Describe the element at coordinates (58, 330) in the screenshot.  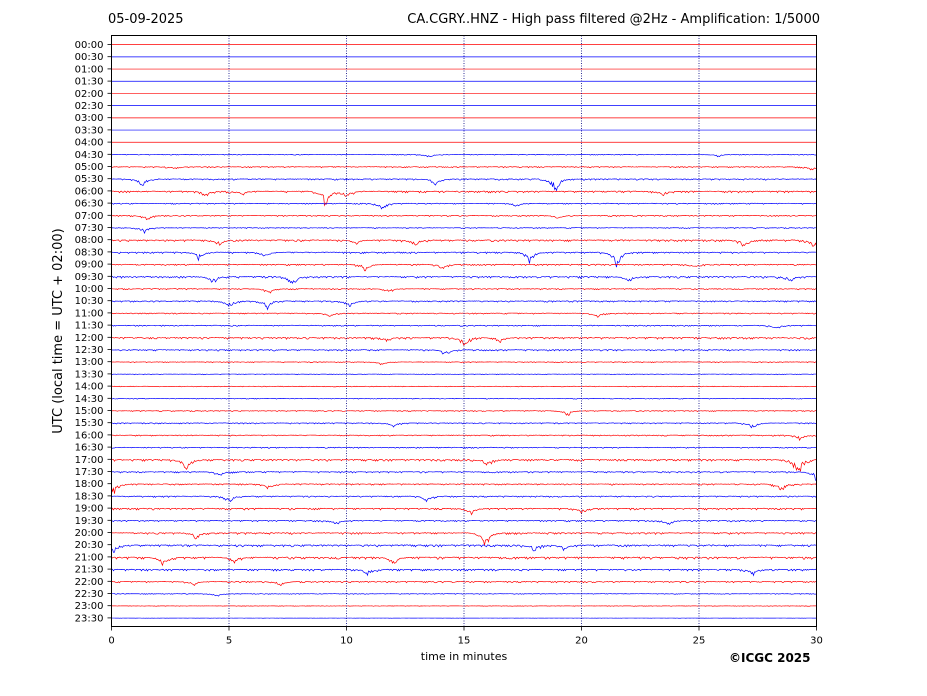
I see `y-axis-label: UTC (local time = UTC + 02:00)` at that location.